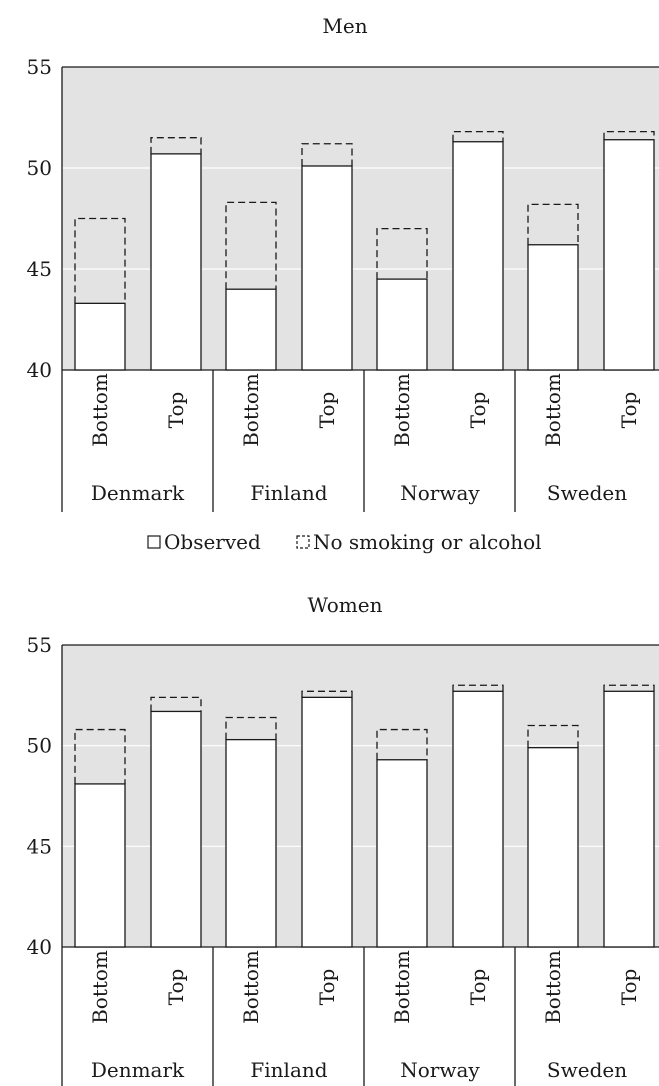 The width and height of the screenshot is (659, 1086). I want to click on legend-counterfactual-swatch, so click(303, 542).